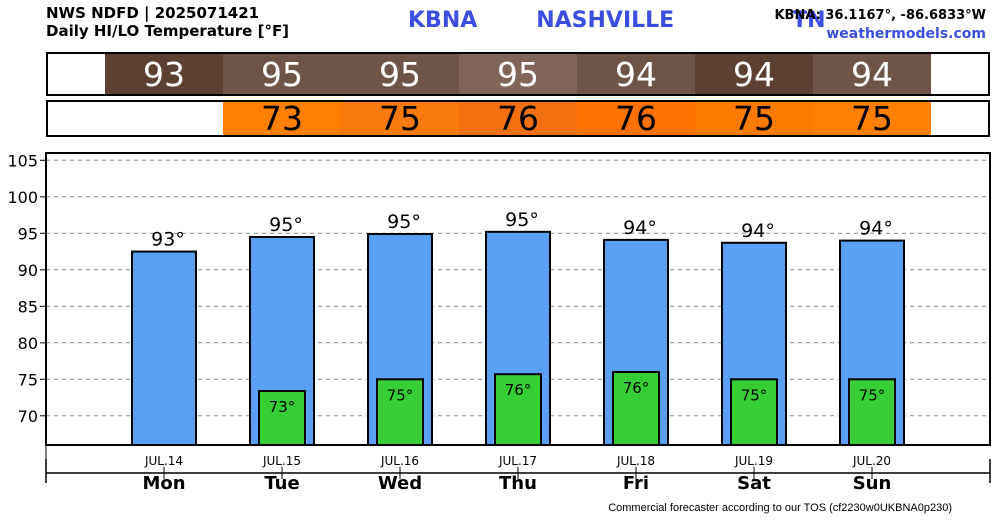 The height and width of the screenshot is (520, 1000). I want to click on date-label: JUL.17, so click(517, 461).